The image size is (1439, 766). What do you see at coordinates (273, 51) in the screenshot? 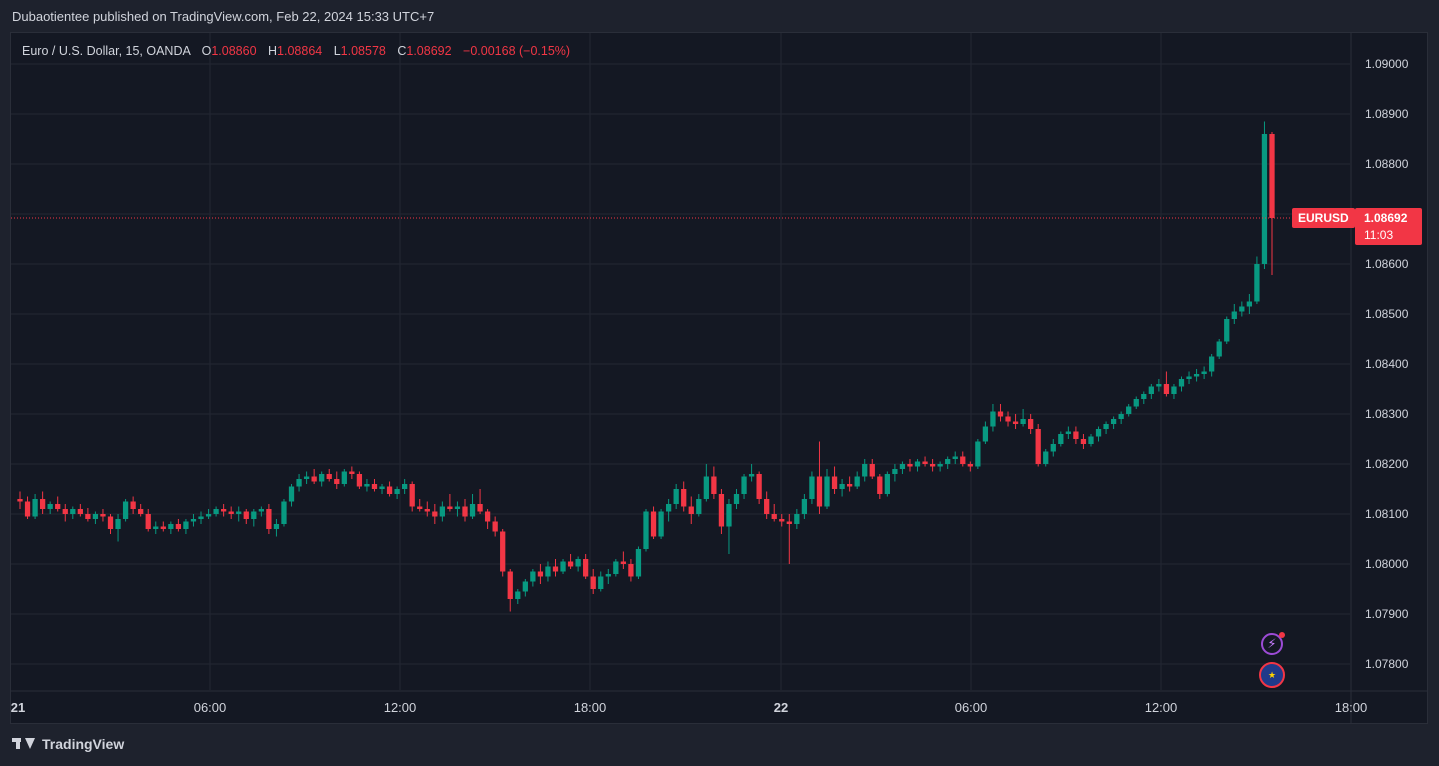
I see `high-label: H` at bounding box center [273, 51].